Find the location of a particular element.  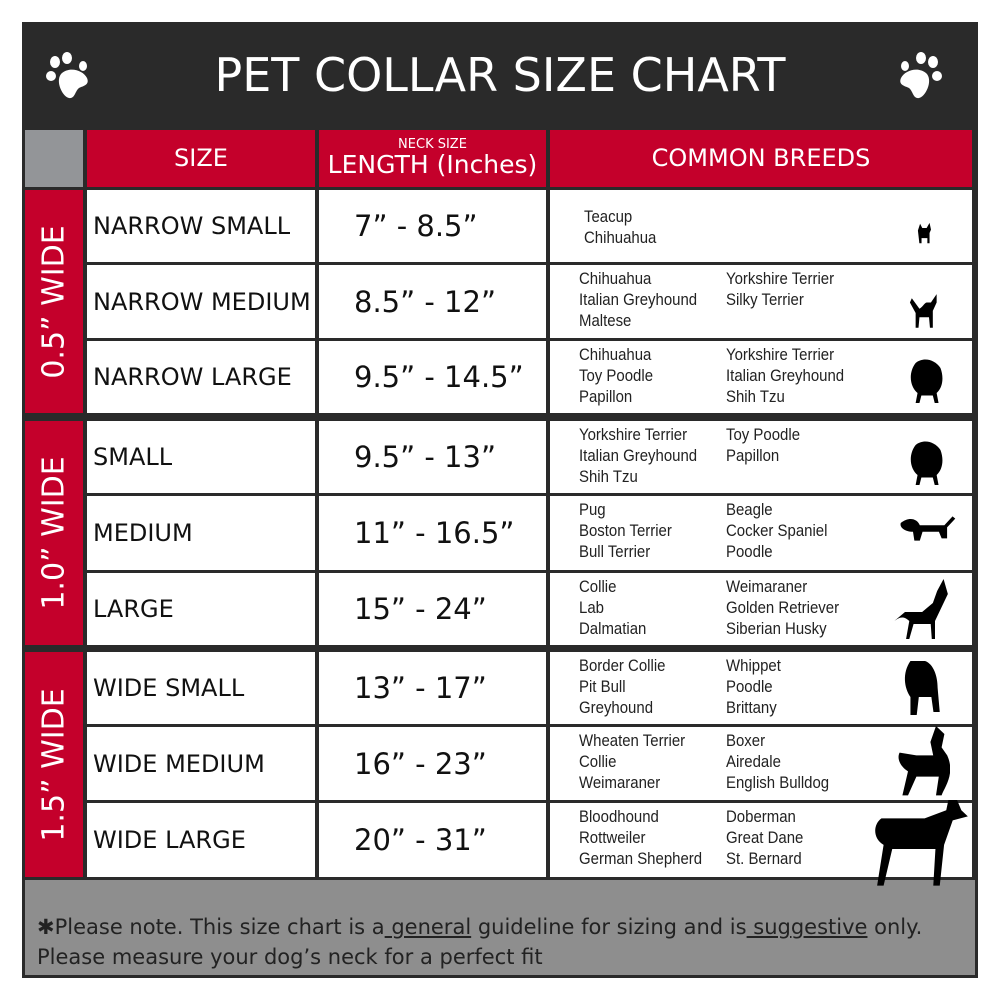

breed-name: Golden Retriever is located at coordinates (783, 607).